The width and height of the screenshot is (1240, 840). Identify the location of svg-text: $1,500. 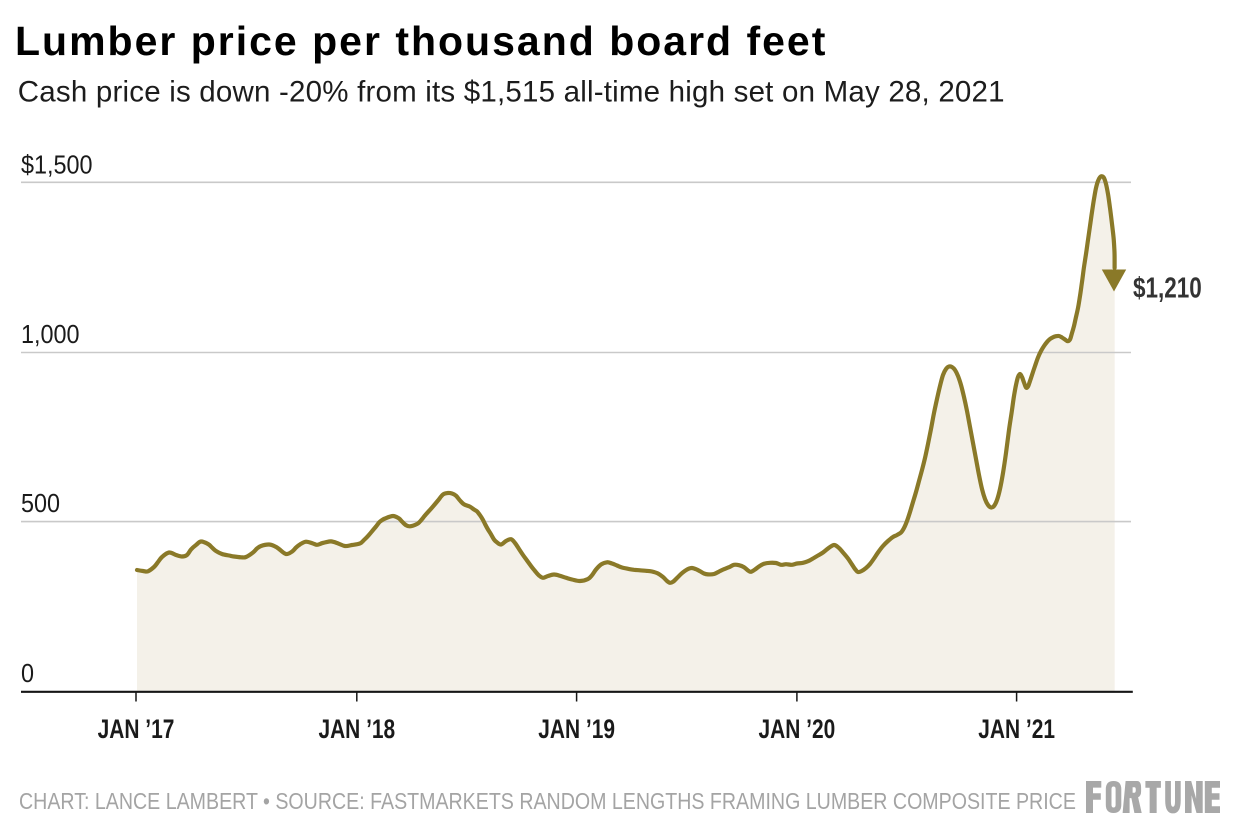
(57, 165).